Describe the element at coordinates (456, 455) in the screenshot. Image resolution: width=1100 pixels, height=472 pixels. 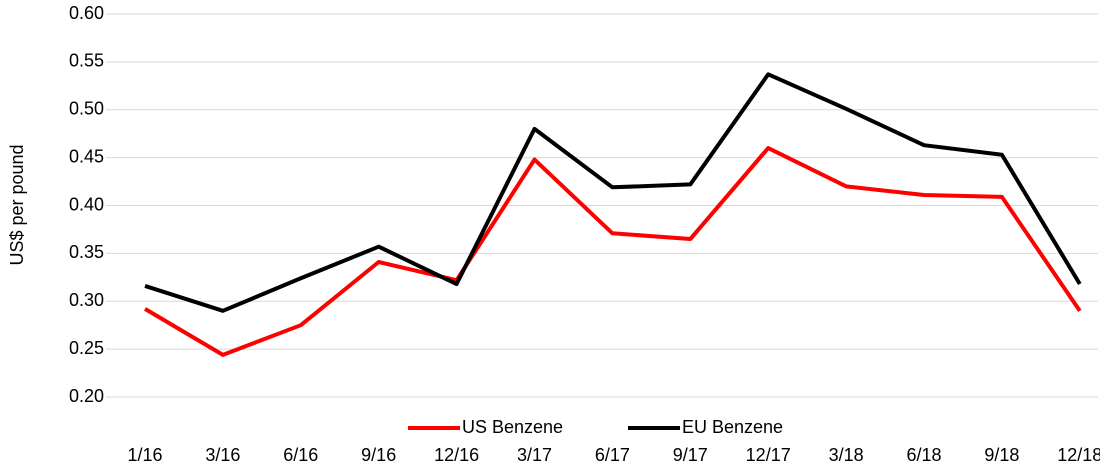
I see `x-tick-label: 12/16` at that location.